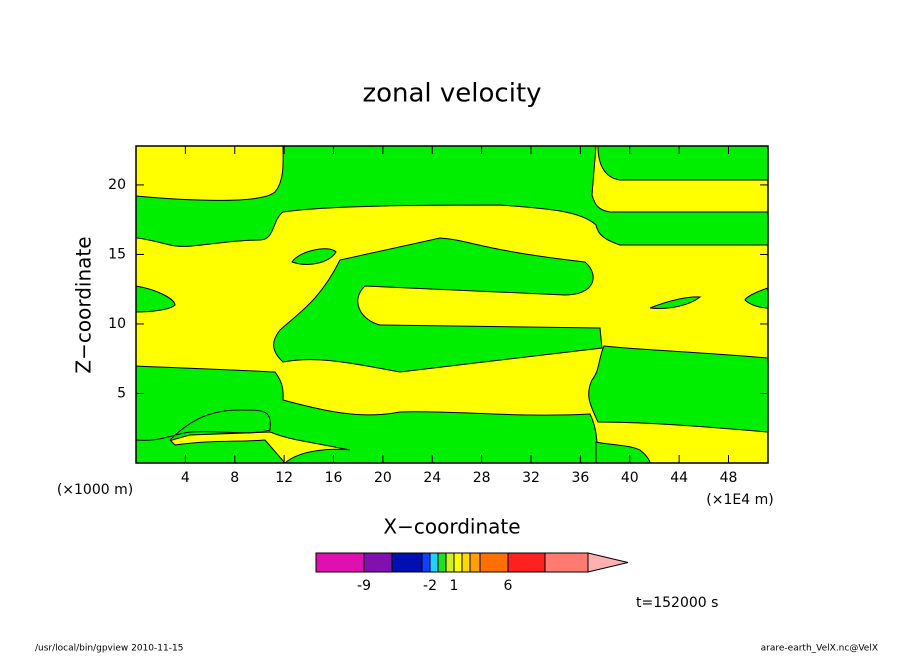 This screenshot has height=658, width=904. What do you see at coordinates (677, 603) in the screenshot?
I see `annotation: t=152000 s` at bounding box center [677, 603].